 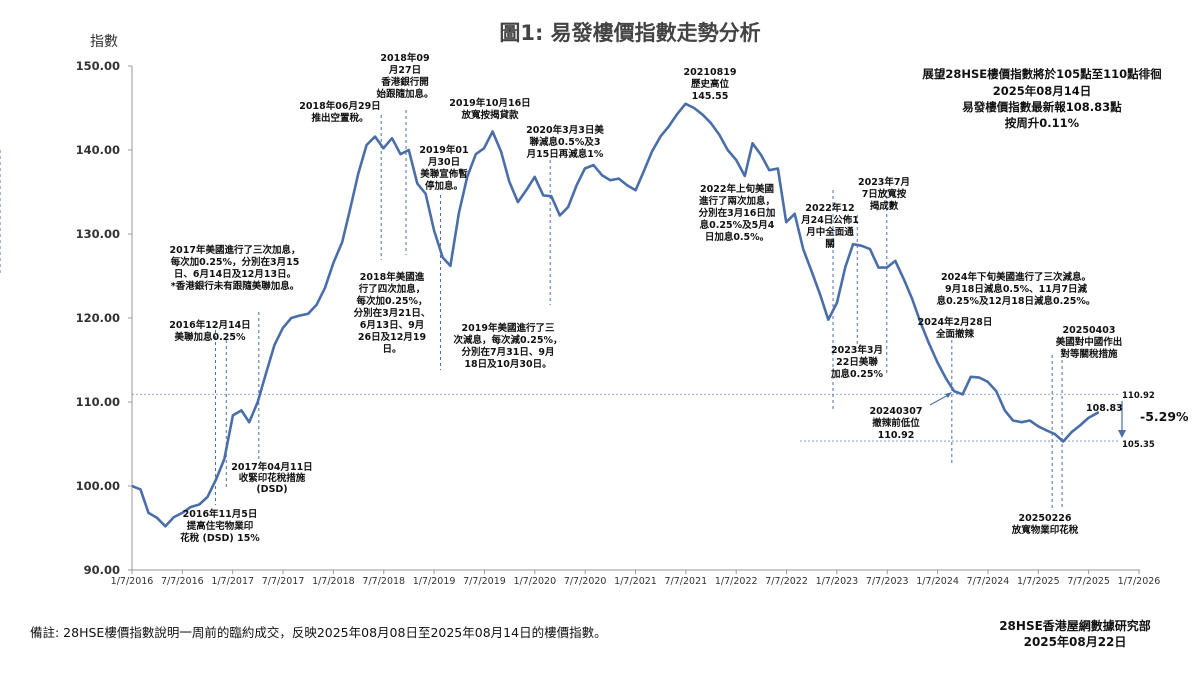 I want to click on x-tick-label: 7/7/2023, so click(x=887, y=581).